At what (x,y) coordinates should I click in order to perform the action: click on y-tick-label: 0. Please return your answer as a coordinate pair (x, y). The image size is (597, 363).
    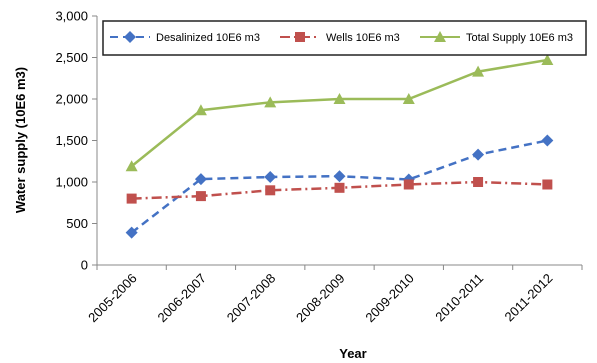
    Looking at the image, I should click on (84, 265).